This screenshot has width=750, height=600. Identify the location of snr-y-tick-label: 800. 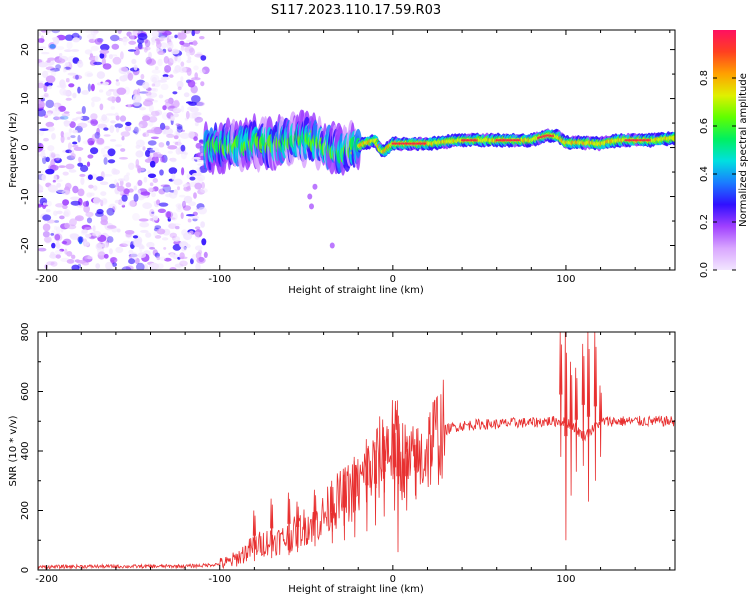
(25, 331).